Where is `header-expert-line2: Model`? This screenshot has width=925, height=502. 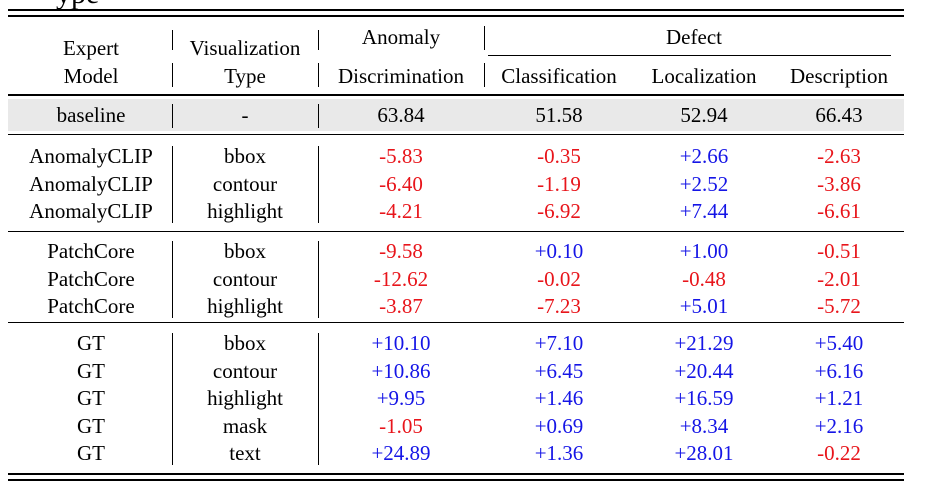 header-expert-line2: Model is located at coordinates (91, 76).